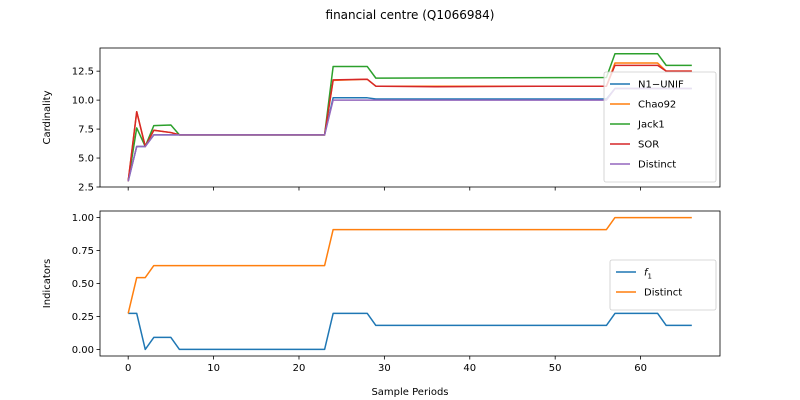 The width and height of the screenshot is (800, 400). I want to click on top-legend-box, so click(660, 127).